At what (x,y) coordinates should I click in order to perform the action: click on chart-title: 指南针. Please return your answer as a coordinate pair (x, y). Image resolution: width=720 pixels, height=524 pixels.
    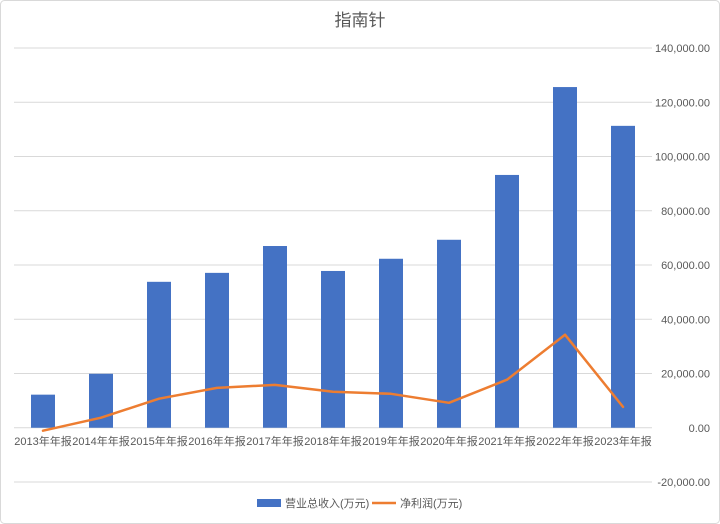
    Looking at the image, I should click on (360, 21).